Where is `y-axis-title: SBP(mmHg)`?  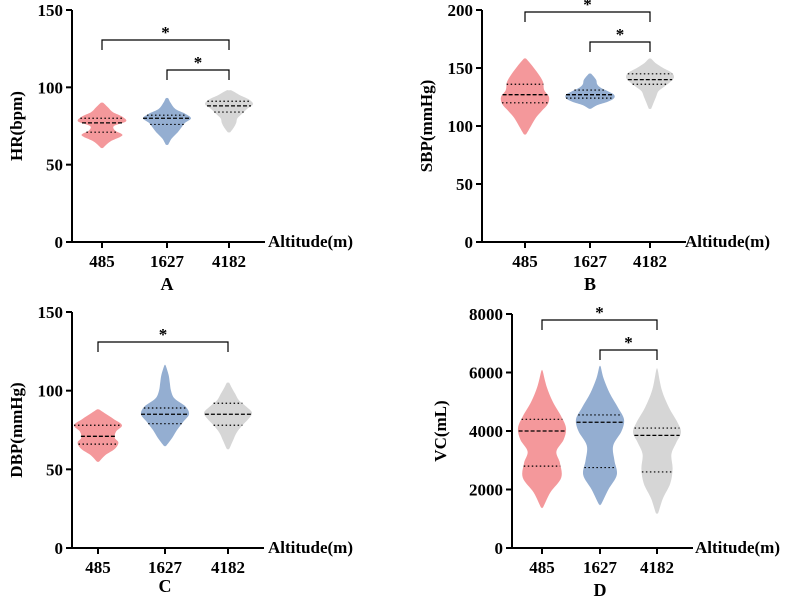 y-axis-title: SBP(mmHg) is located at coordinates (426, 126).